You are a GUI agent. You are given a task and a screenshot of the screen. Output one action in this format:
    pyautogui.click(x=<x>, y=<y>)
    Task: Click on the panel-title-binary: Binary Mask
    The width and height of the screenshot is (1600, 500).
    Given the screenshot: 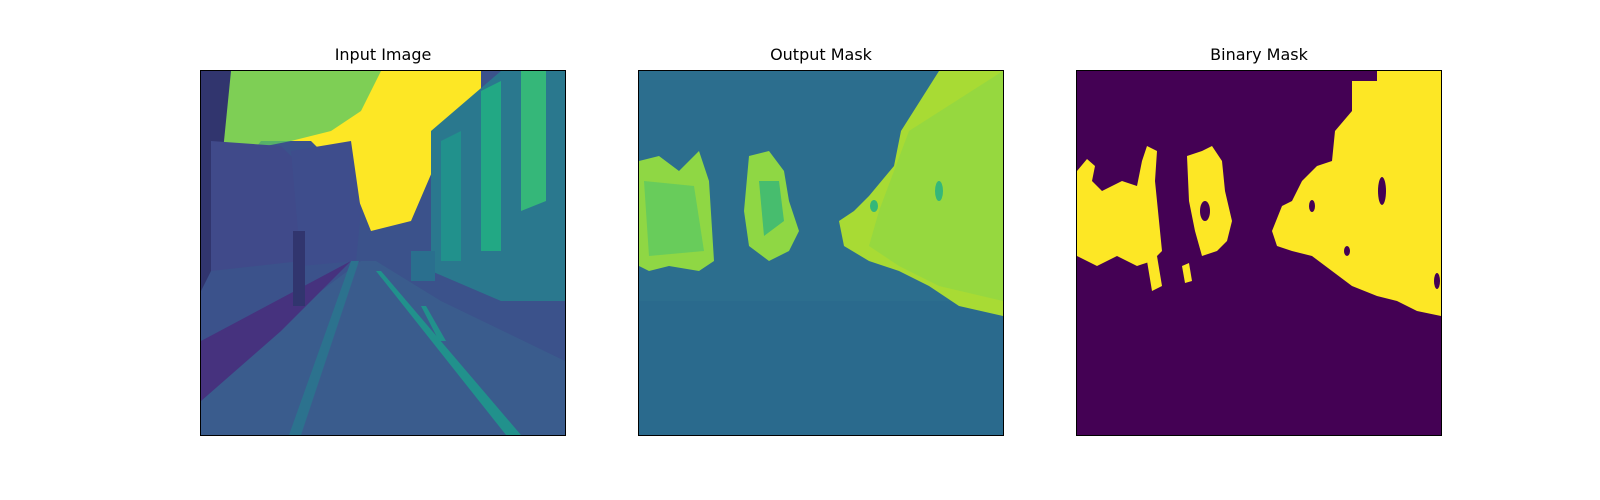 What is the action you would take?
    pyautogui.click(x=1259, y=54)
    